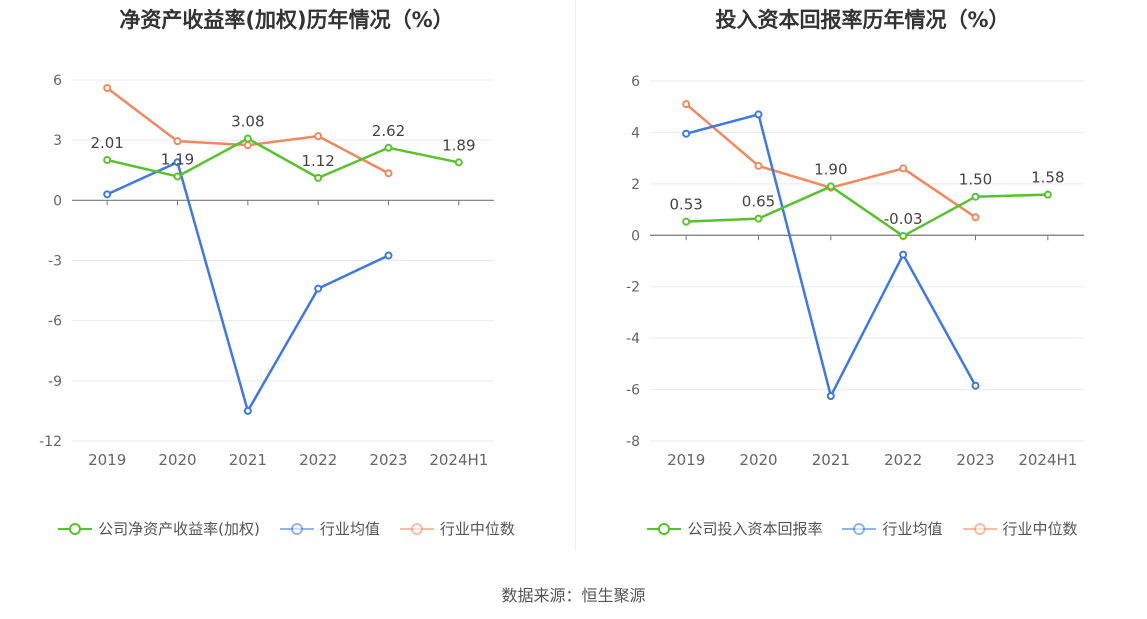 The height and width of the screenshot is (619, 1147). Describe the element at coordinates (685, 205) in the screenshot. I see `data-label: 0.53` at that location.